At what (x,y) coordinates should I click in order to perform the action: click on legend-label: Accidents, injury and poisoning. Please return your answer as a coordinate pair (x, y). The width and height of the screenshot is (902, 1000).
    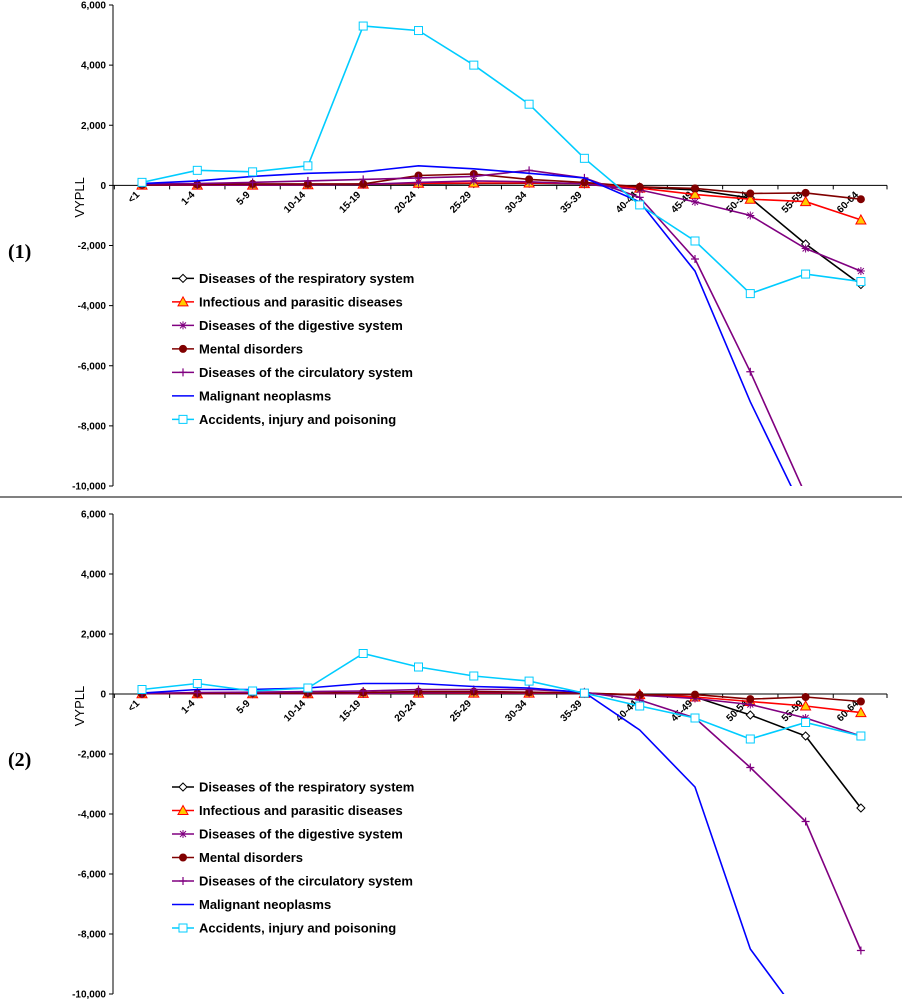
    Looking at the image, I should click on (297, 928).